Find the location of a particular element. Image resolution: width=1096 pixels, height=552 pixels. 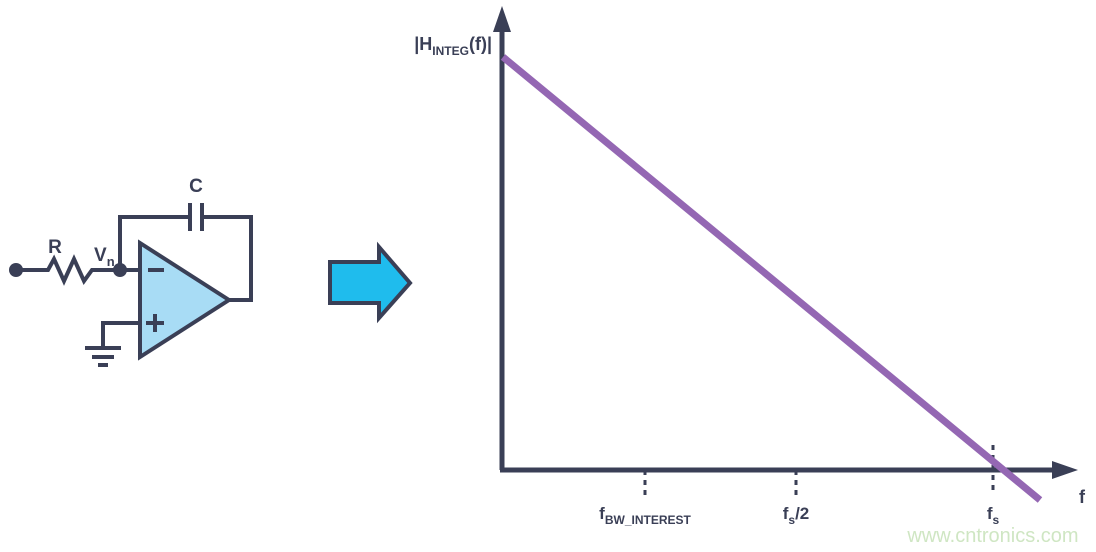

tick-label-f-bw-interest: fBW_INTEREST is located at coordinates (645, 515).